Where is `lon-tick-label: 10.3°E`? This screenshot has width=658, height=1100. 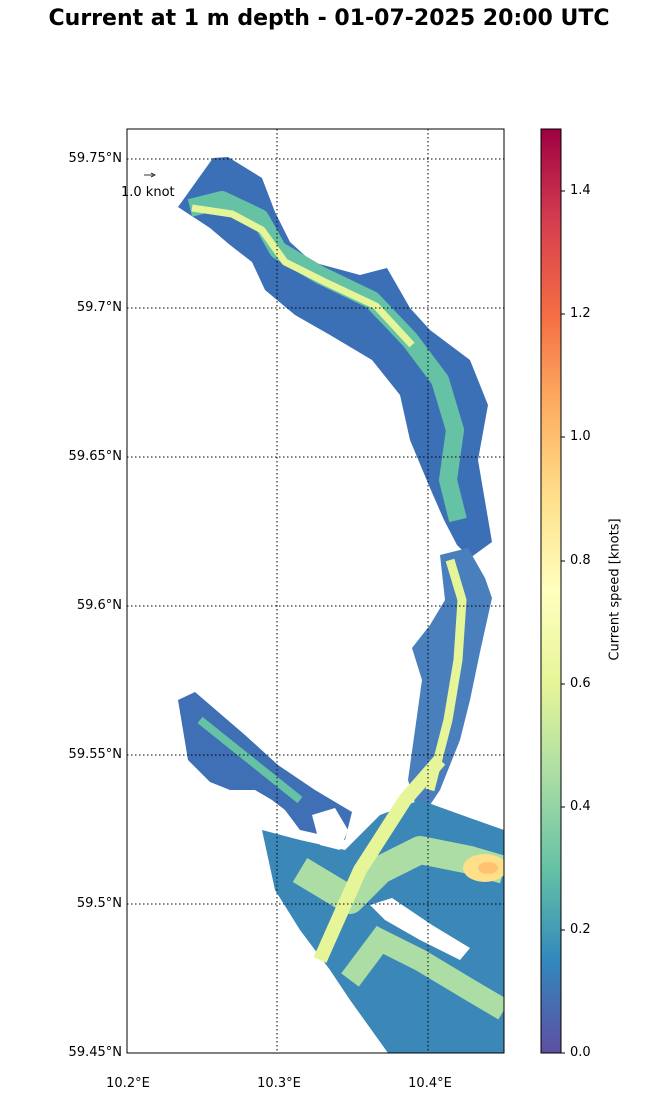 lon-tick-label: 10.3°E is located at coordinates (279, 1083).